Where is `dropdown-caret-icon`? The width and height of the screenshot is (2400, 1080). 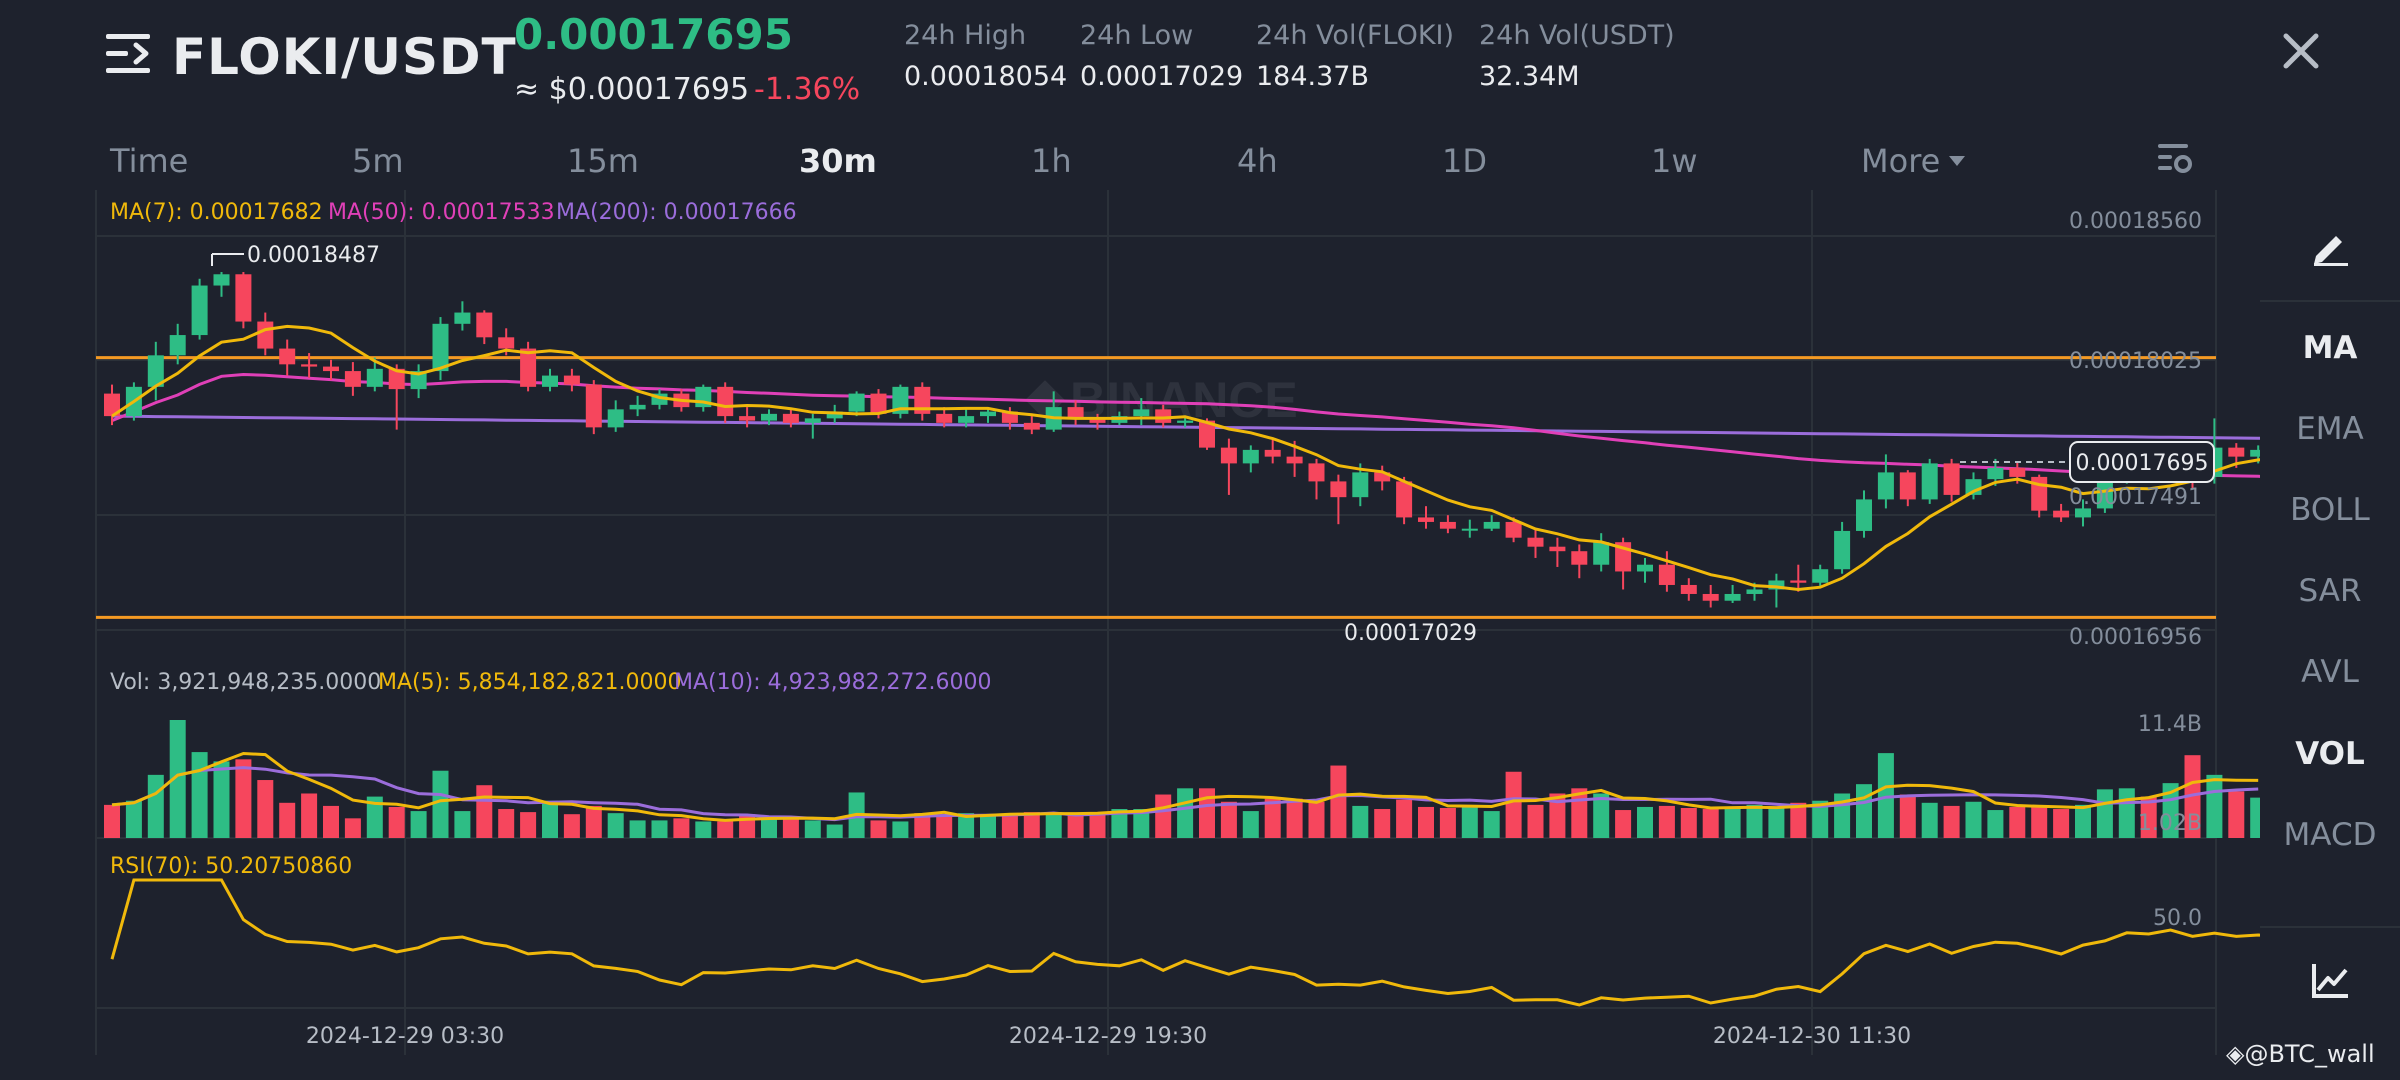
dropdown-caret-icon is located at coordinates (1957, 161).